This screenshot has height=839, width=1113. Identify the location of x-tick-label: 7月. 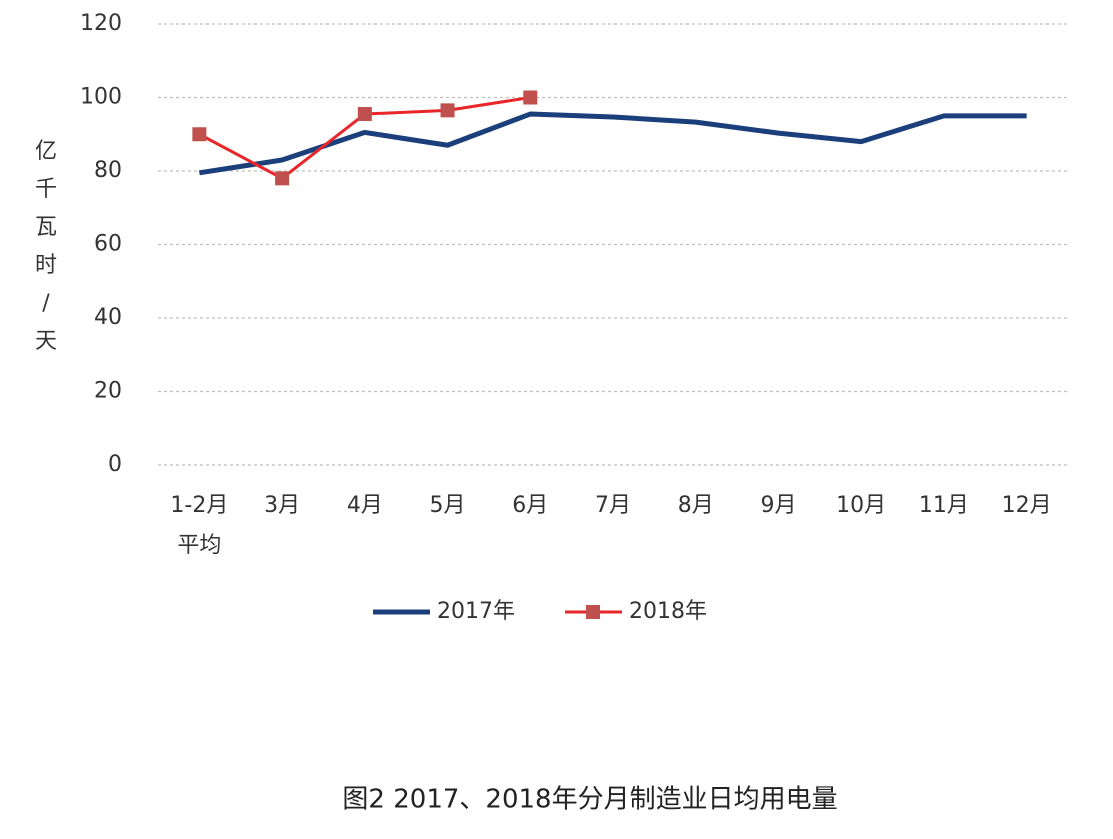
(613, 505).